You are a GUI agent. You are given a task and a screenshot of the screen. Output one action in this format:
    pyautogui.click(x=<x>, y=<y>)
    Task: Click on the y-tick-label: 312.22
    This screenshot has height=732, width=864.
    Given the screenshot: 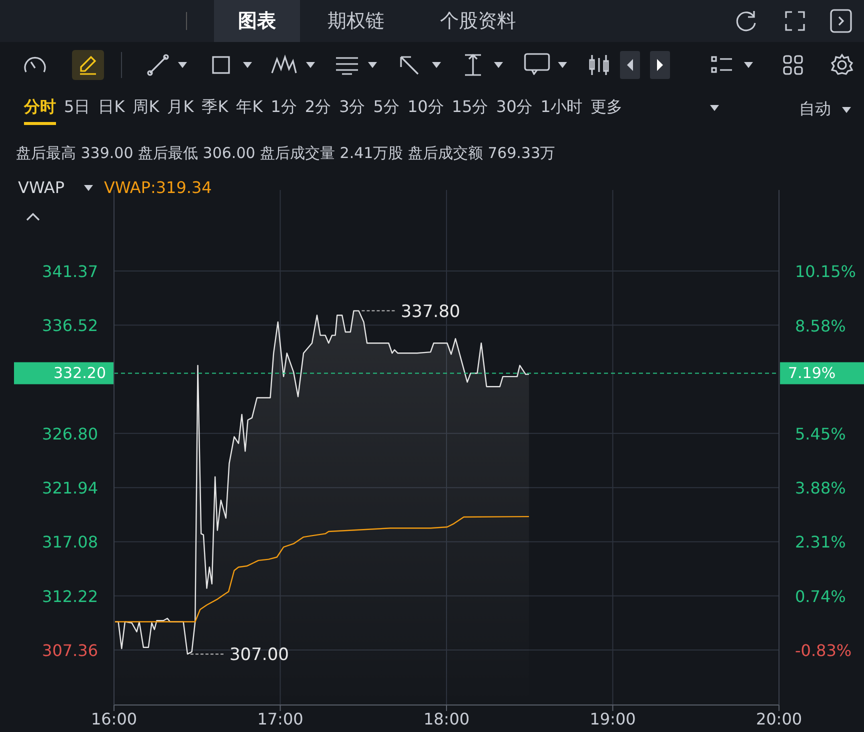 What is the action you would take?
    pyautogui.click(x=70, y=596)
    